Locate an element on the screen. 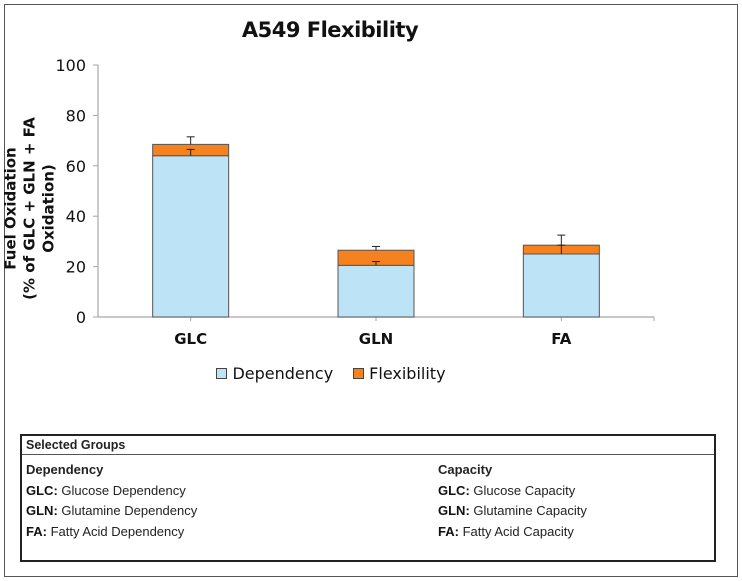  capacity-row: GLN: Glutamine Capacity is located at coordinates (512, 511).